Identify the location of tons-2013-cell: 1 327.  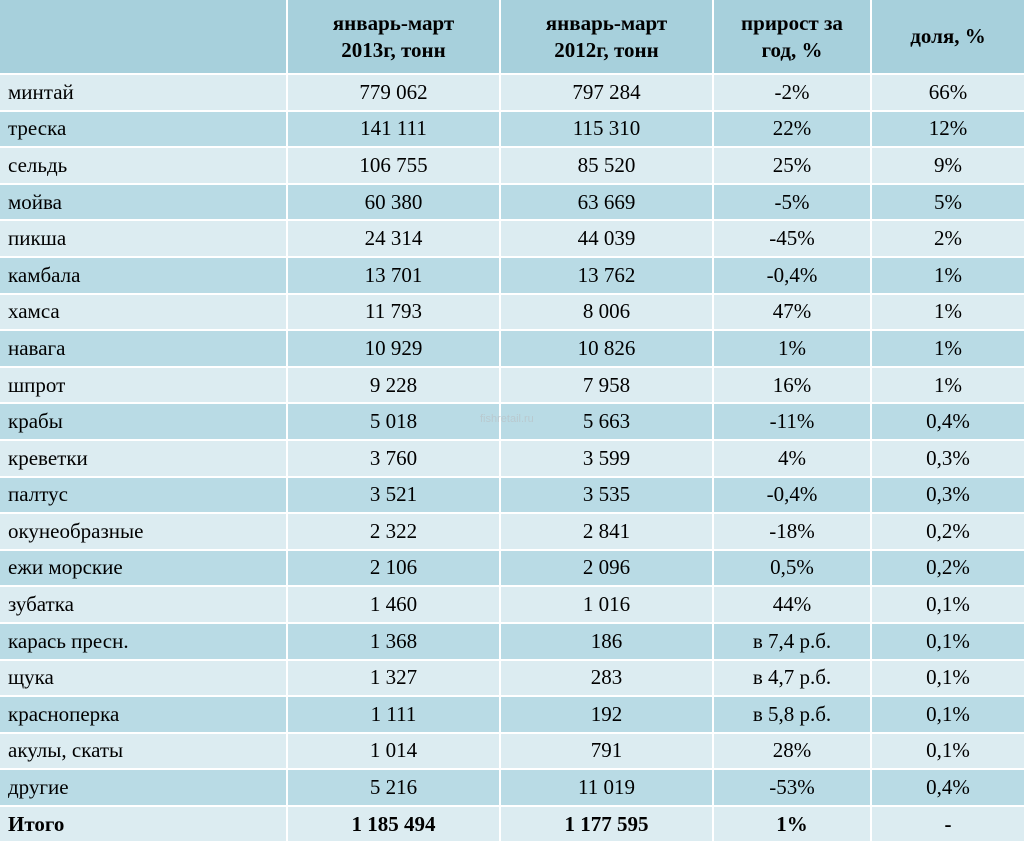
(394, 678).